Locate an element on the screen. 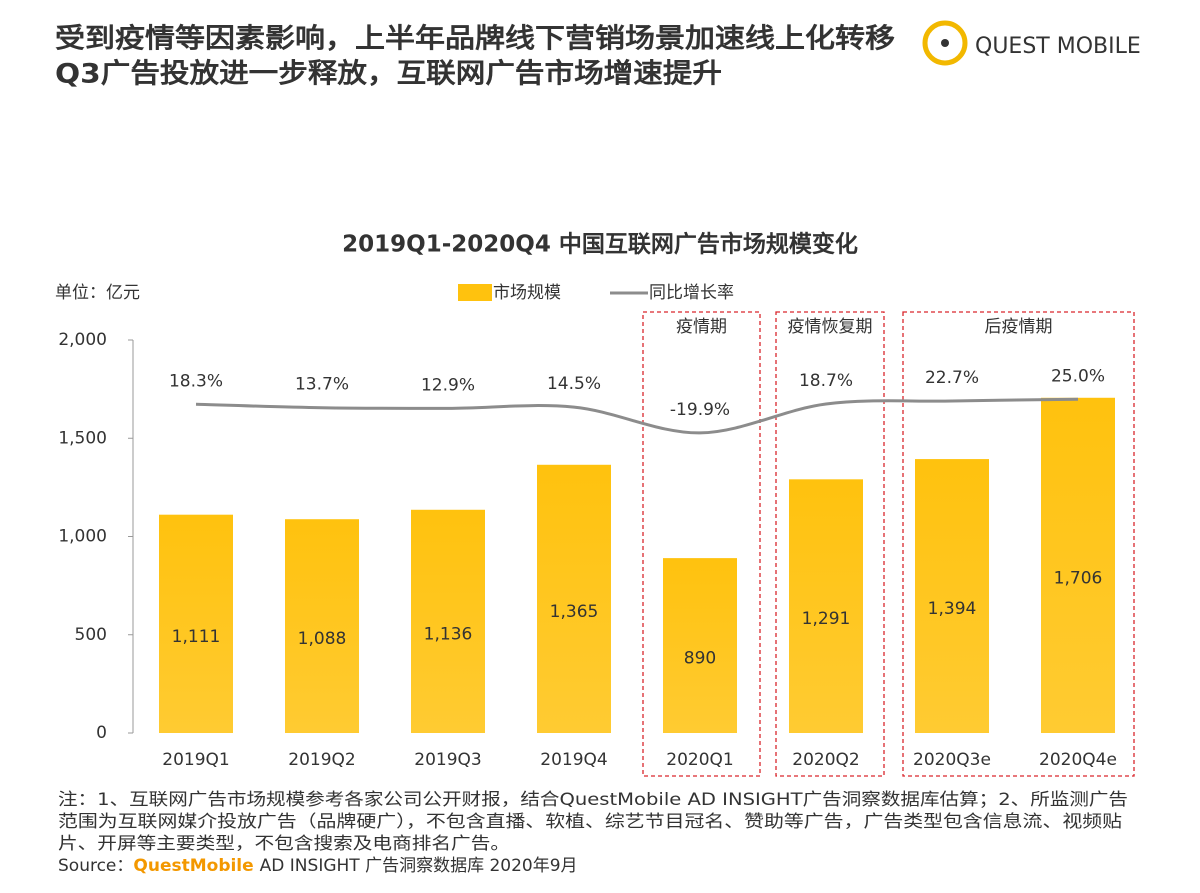 This screenshot has height=893, width=1200. y-tick-label: 0 is located at coordinates (101, 733).